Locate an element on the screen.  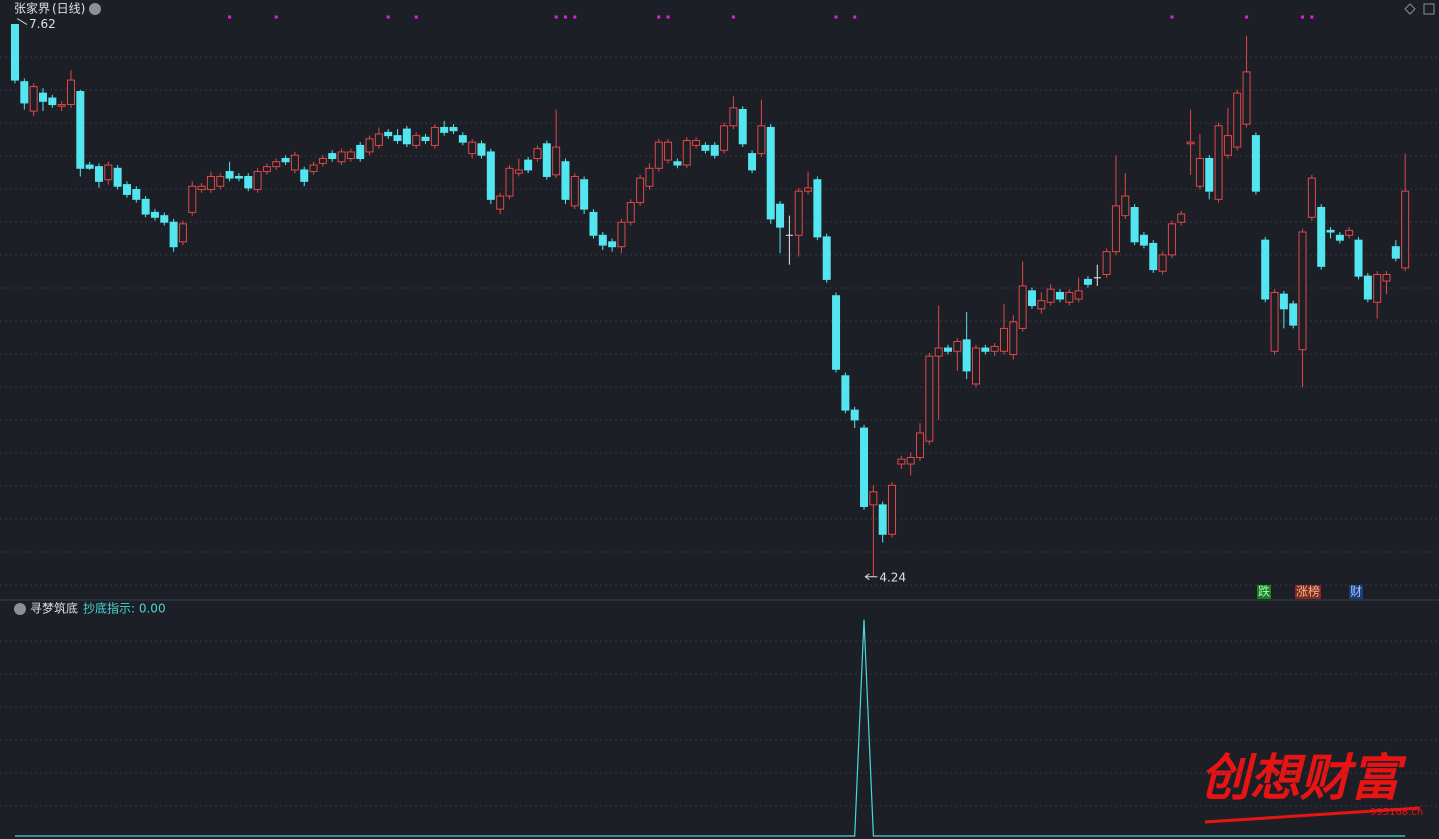
low-label: 4.24 is located at coordinates (892, 577).